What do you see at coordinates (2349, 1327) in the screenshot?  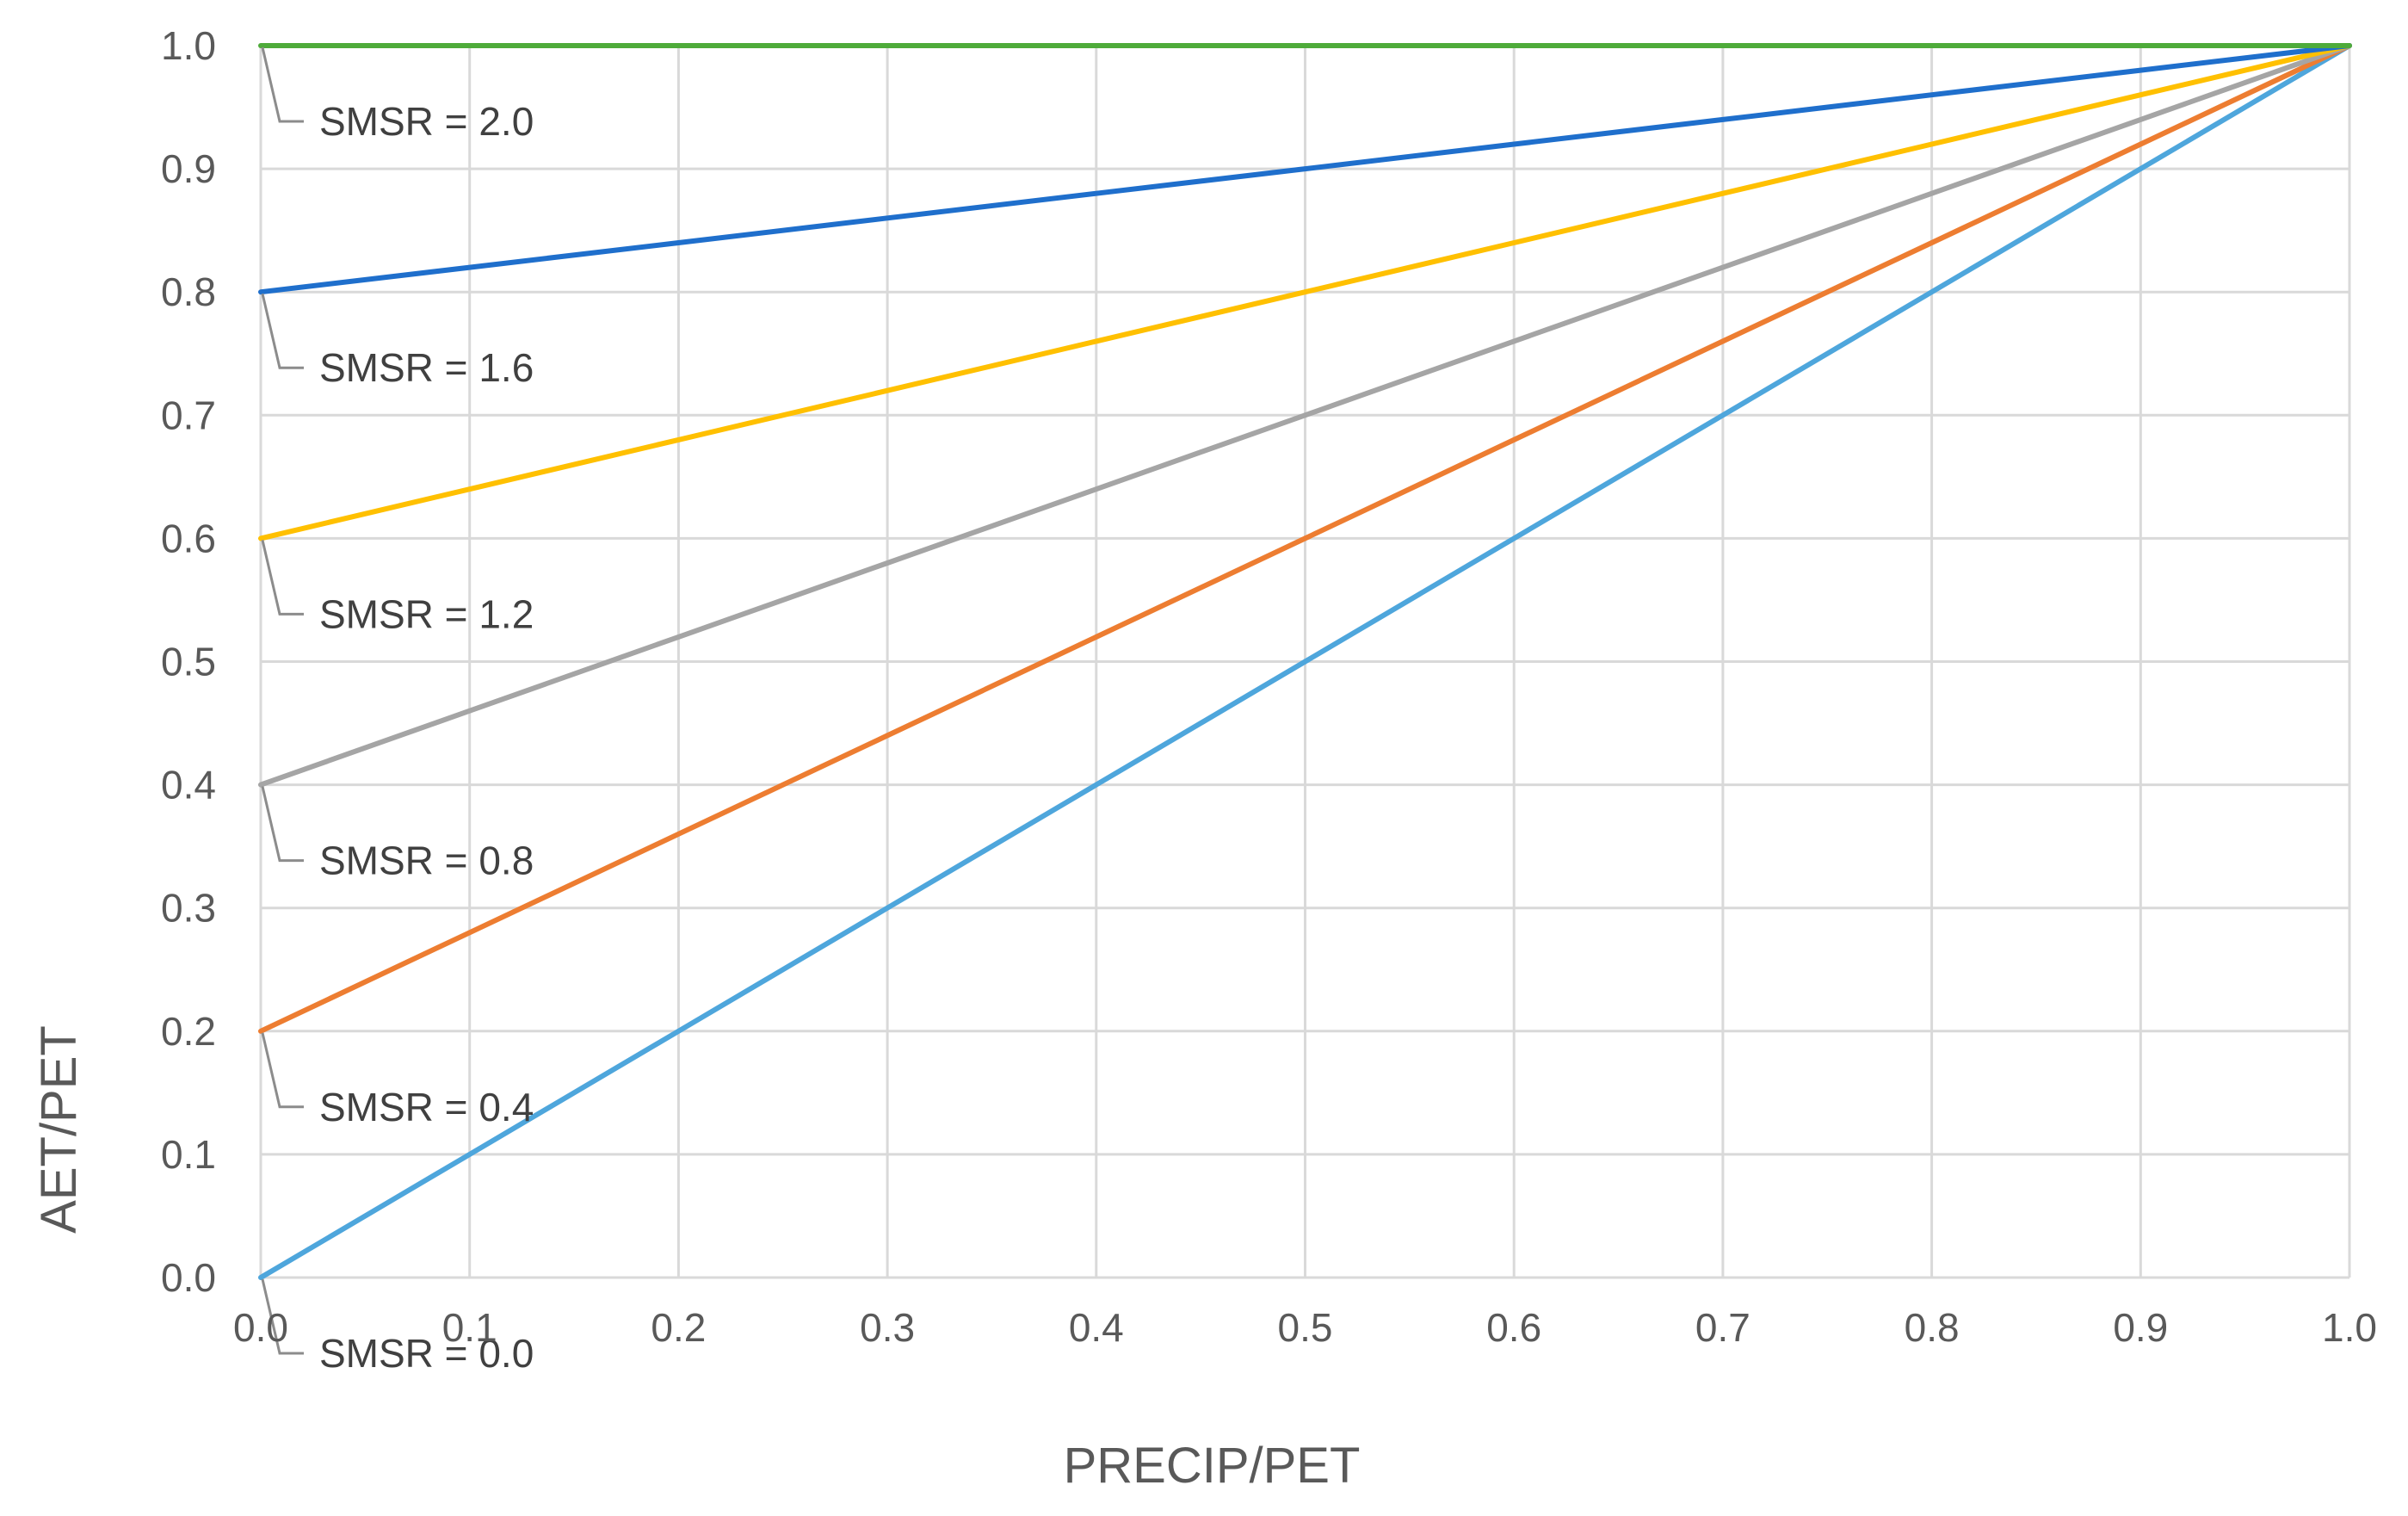 I see `x-tick-label: 1.0` at bounding box center [2349, 1327].